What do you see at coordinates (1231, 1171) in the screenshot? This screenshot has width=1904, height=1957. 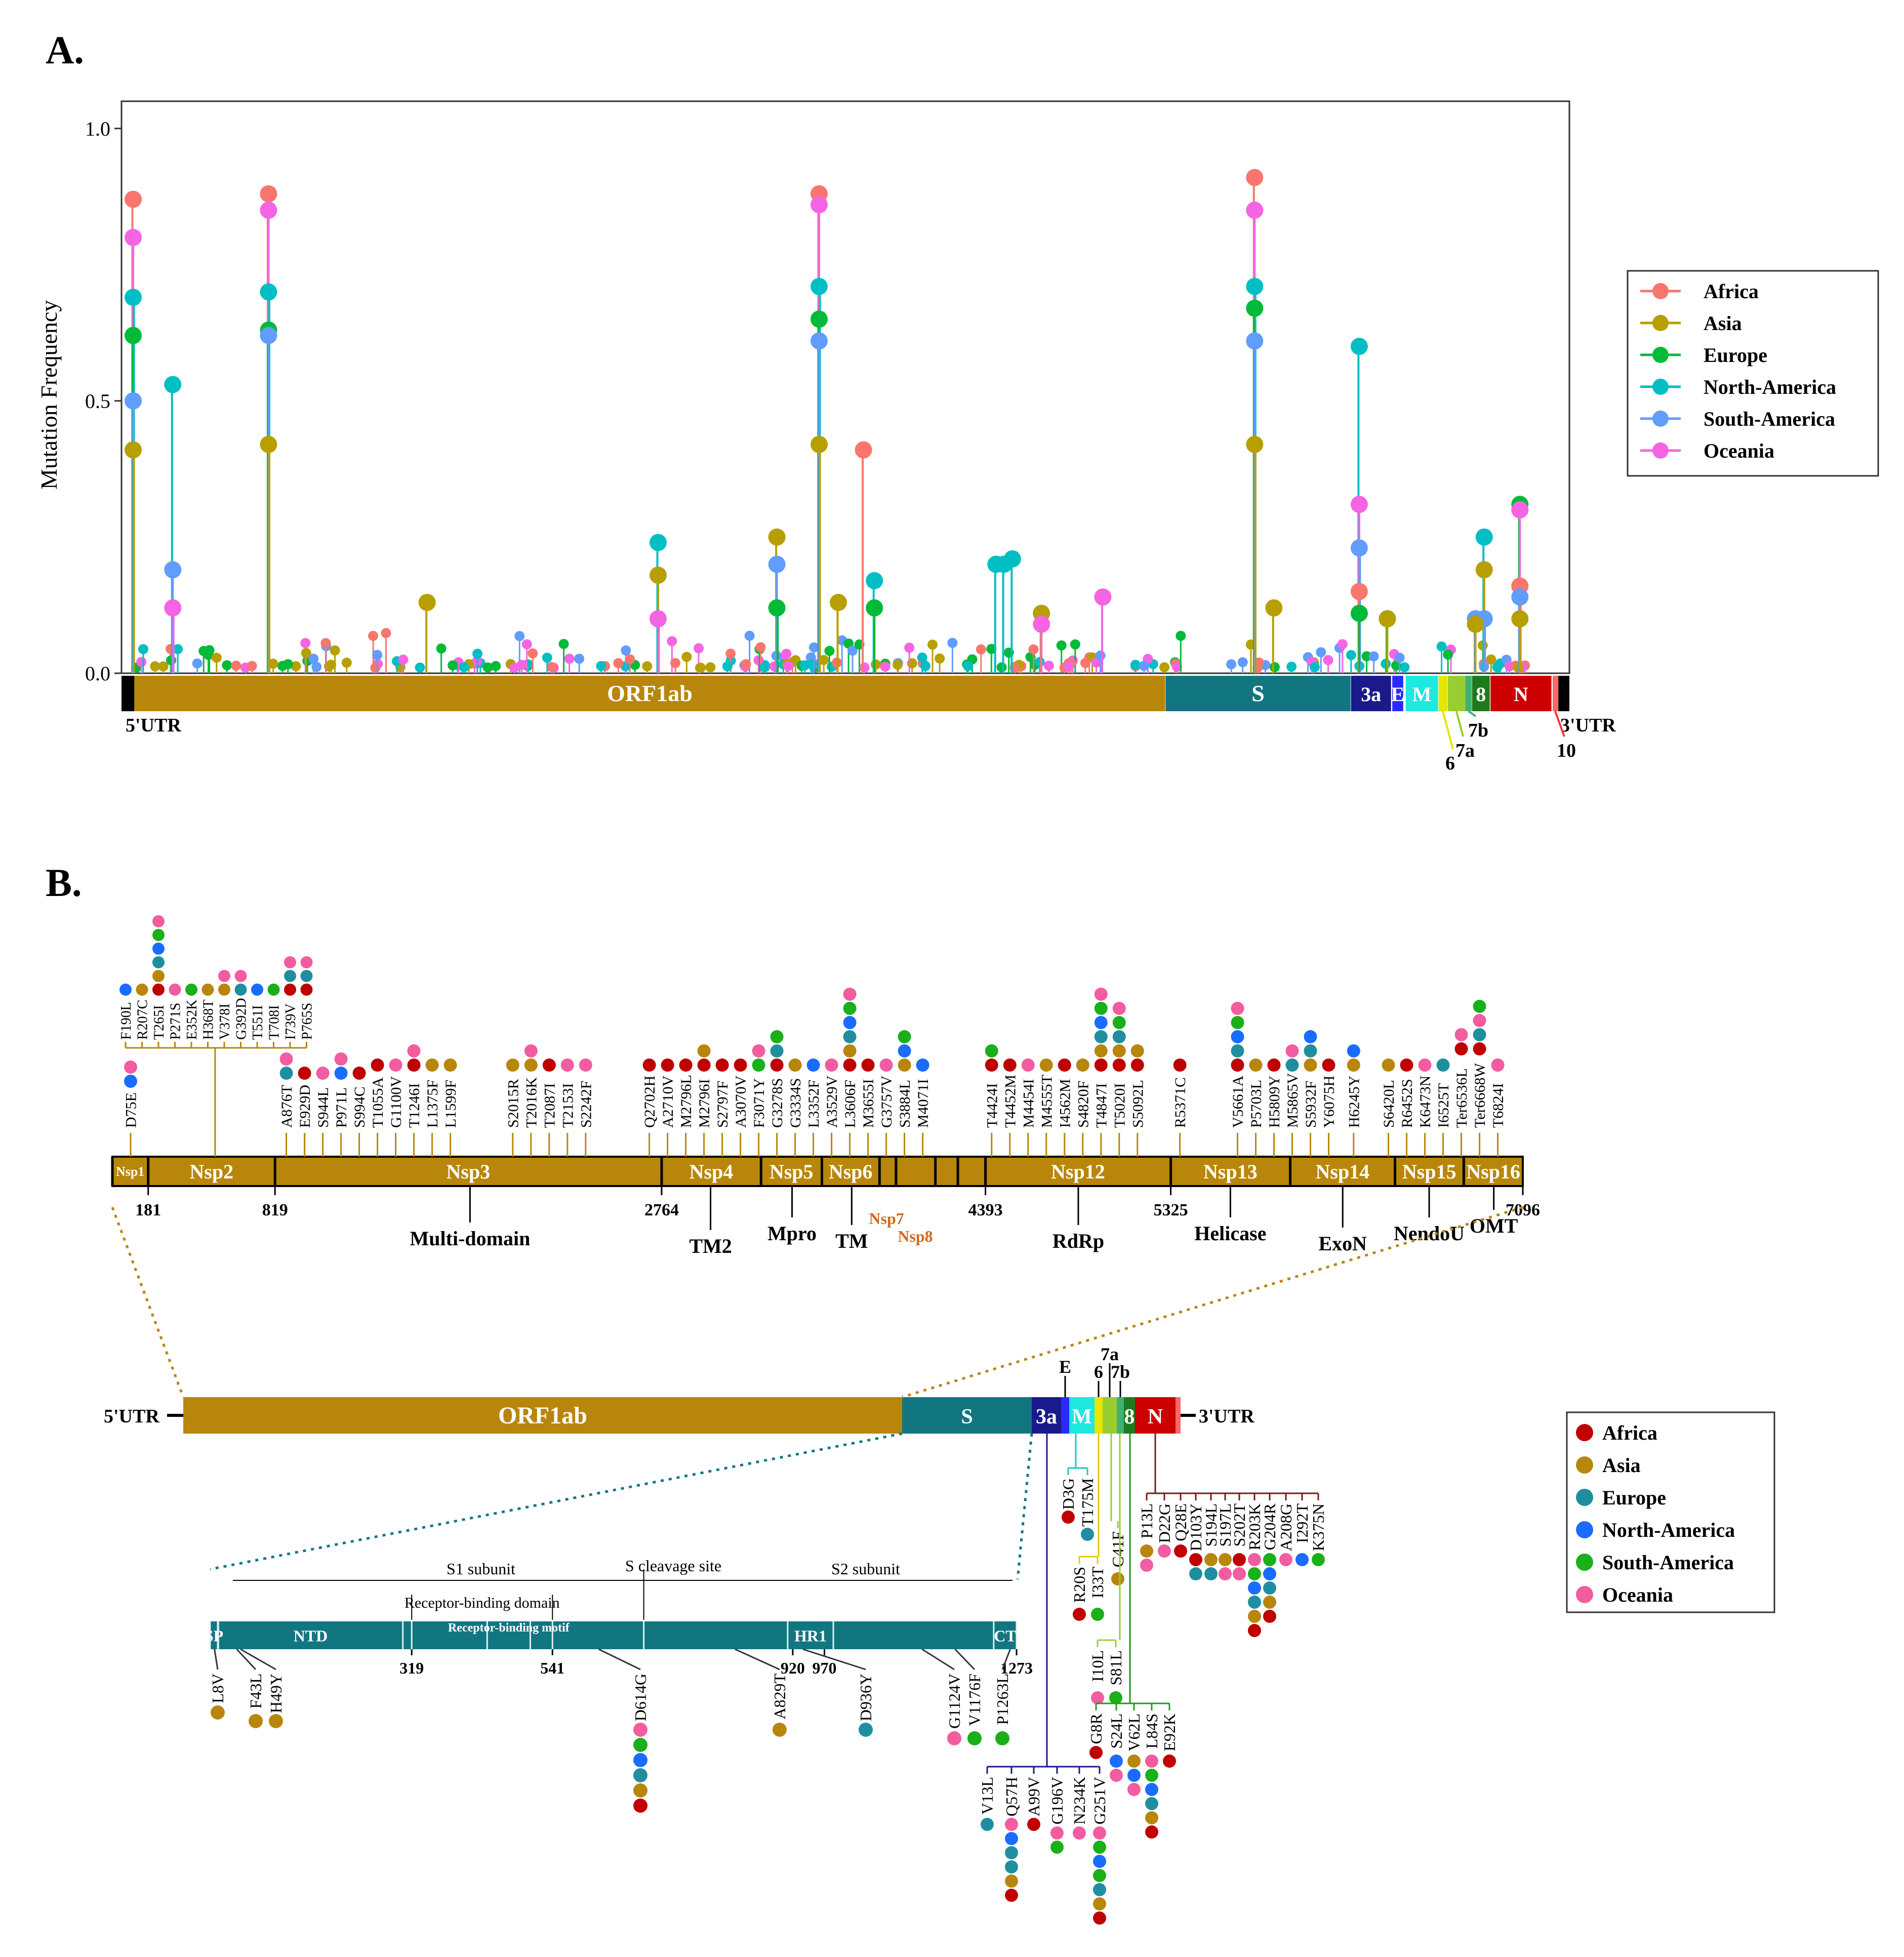 I see `domain-label-nsp13: Nsp13` at bounding box center [1231, 1171].